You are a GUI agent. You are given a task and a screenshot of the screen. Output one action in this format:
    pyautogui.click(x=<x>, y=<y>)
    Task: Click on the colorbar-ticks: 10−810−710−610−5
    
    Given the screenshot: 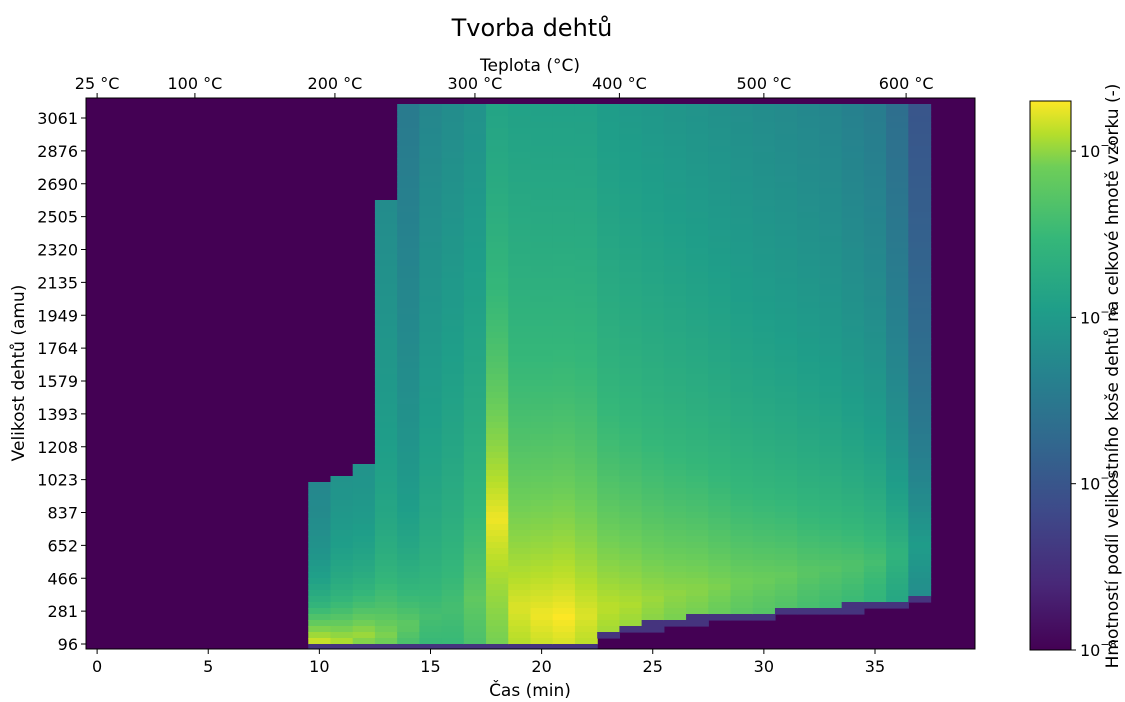 What is the action you would take?
    pyautogui.click(x=1094, y=399)
    